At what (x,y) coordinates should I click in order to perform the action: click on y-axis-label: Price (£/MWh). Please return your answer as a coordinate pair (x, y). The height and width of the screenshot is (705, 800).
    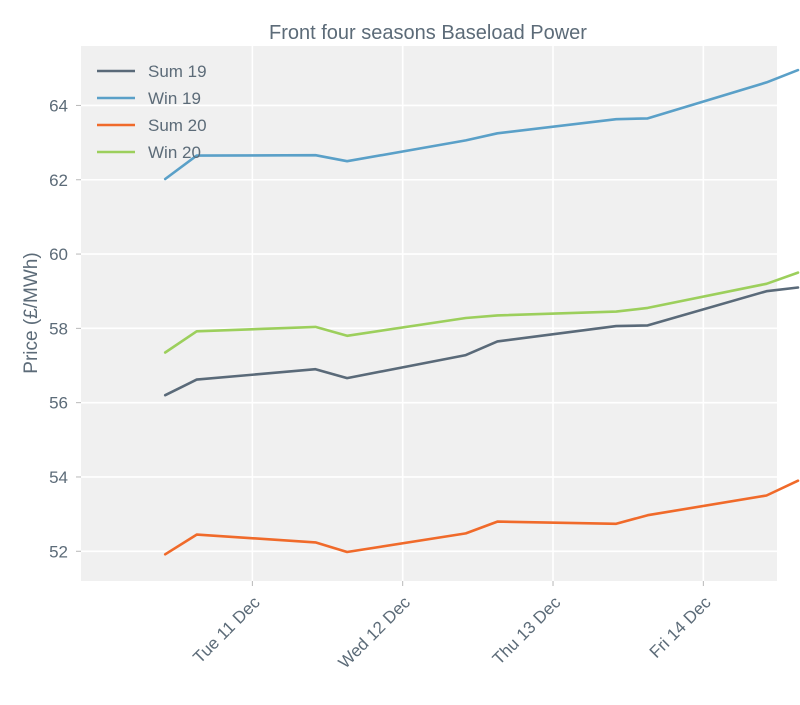
    Looking at the image, I should click on (31, 312).